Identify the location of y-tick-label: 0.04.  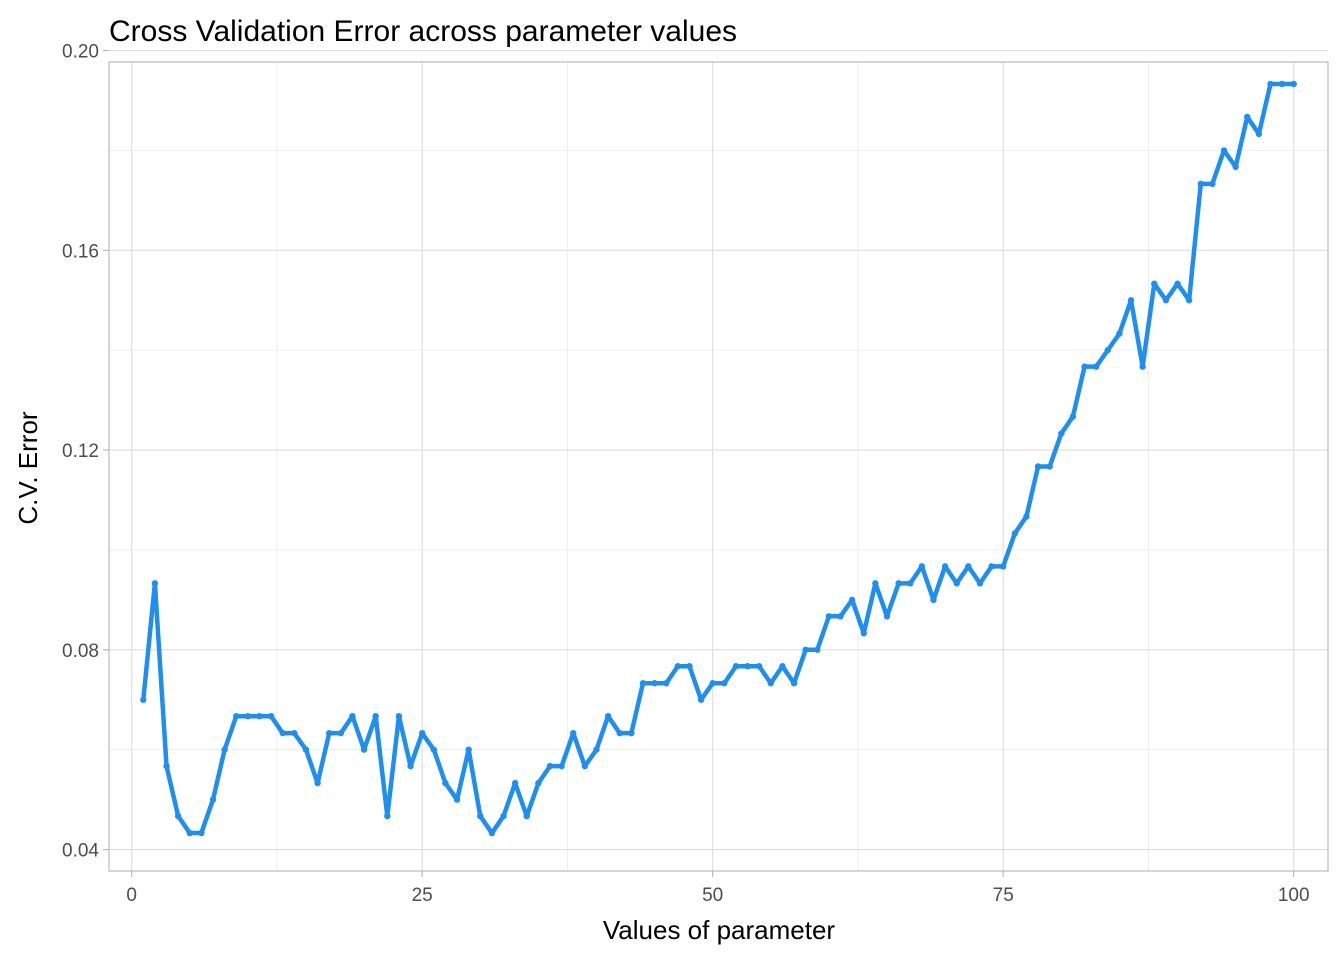
(80, 851).